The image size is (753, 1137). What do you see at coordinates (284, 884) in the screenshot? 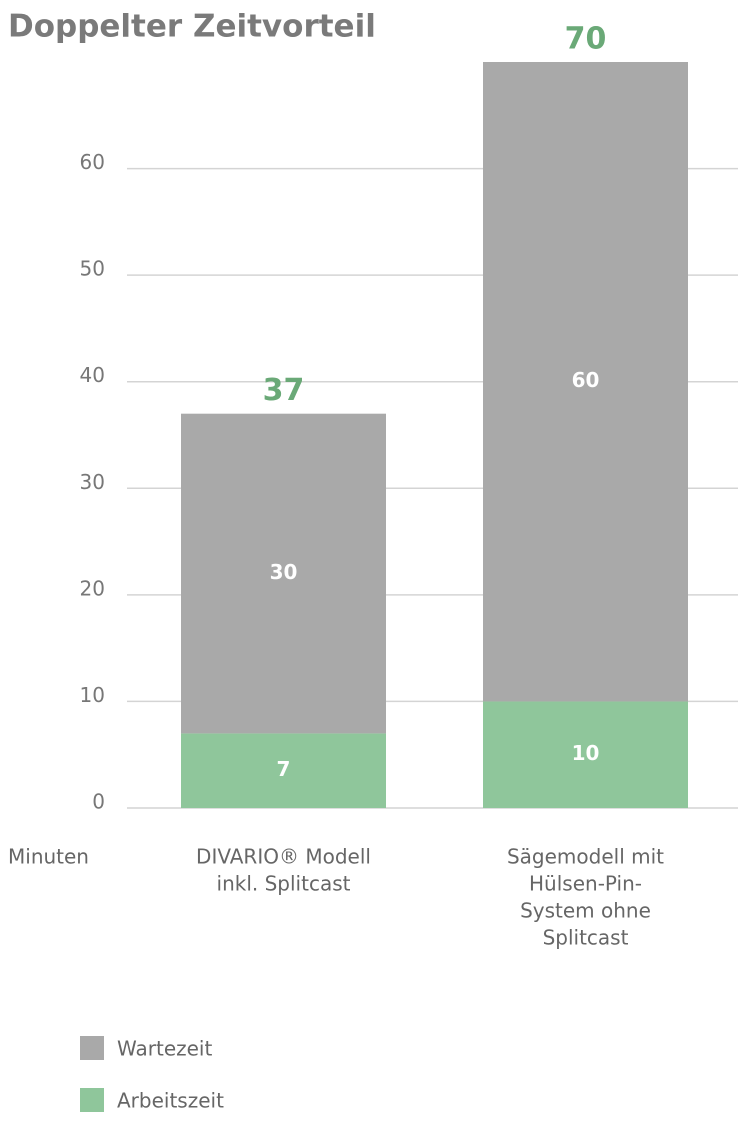
I see `x-tick-label: inkl. Splitcast` at bounding box center [284, 884].